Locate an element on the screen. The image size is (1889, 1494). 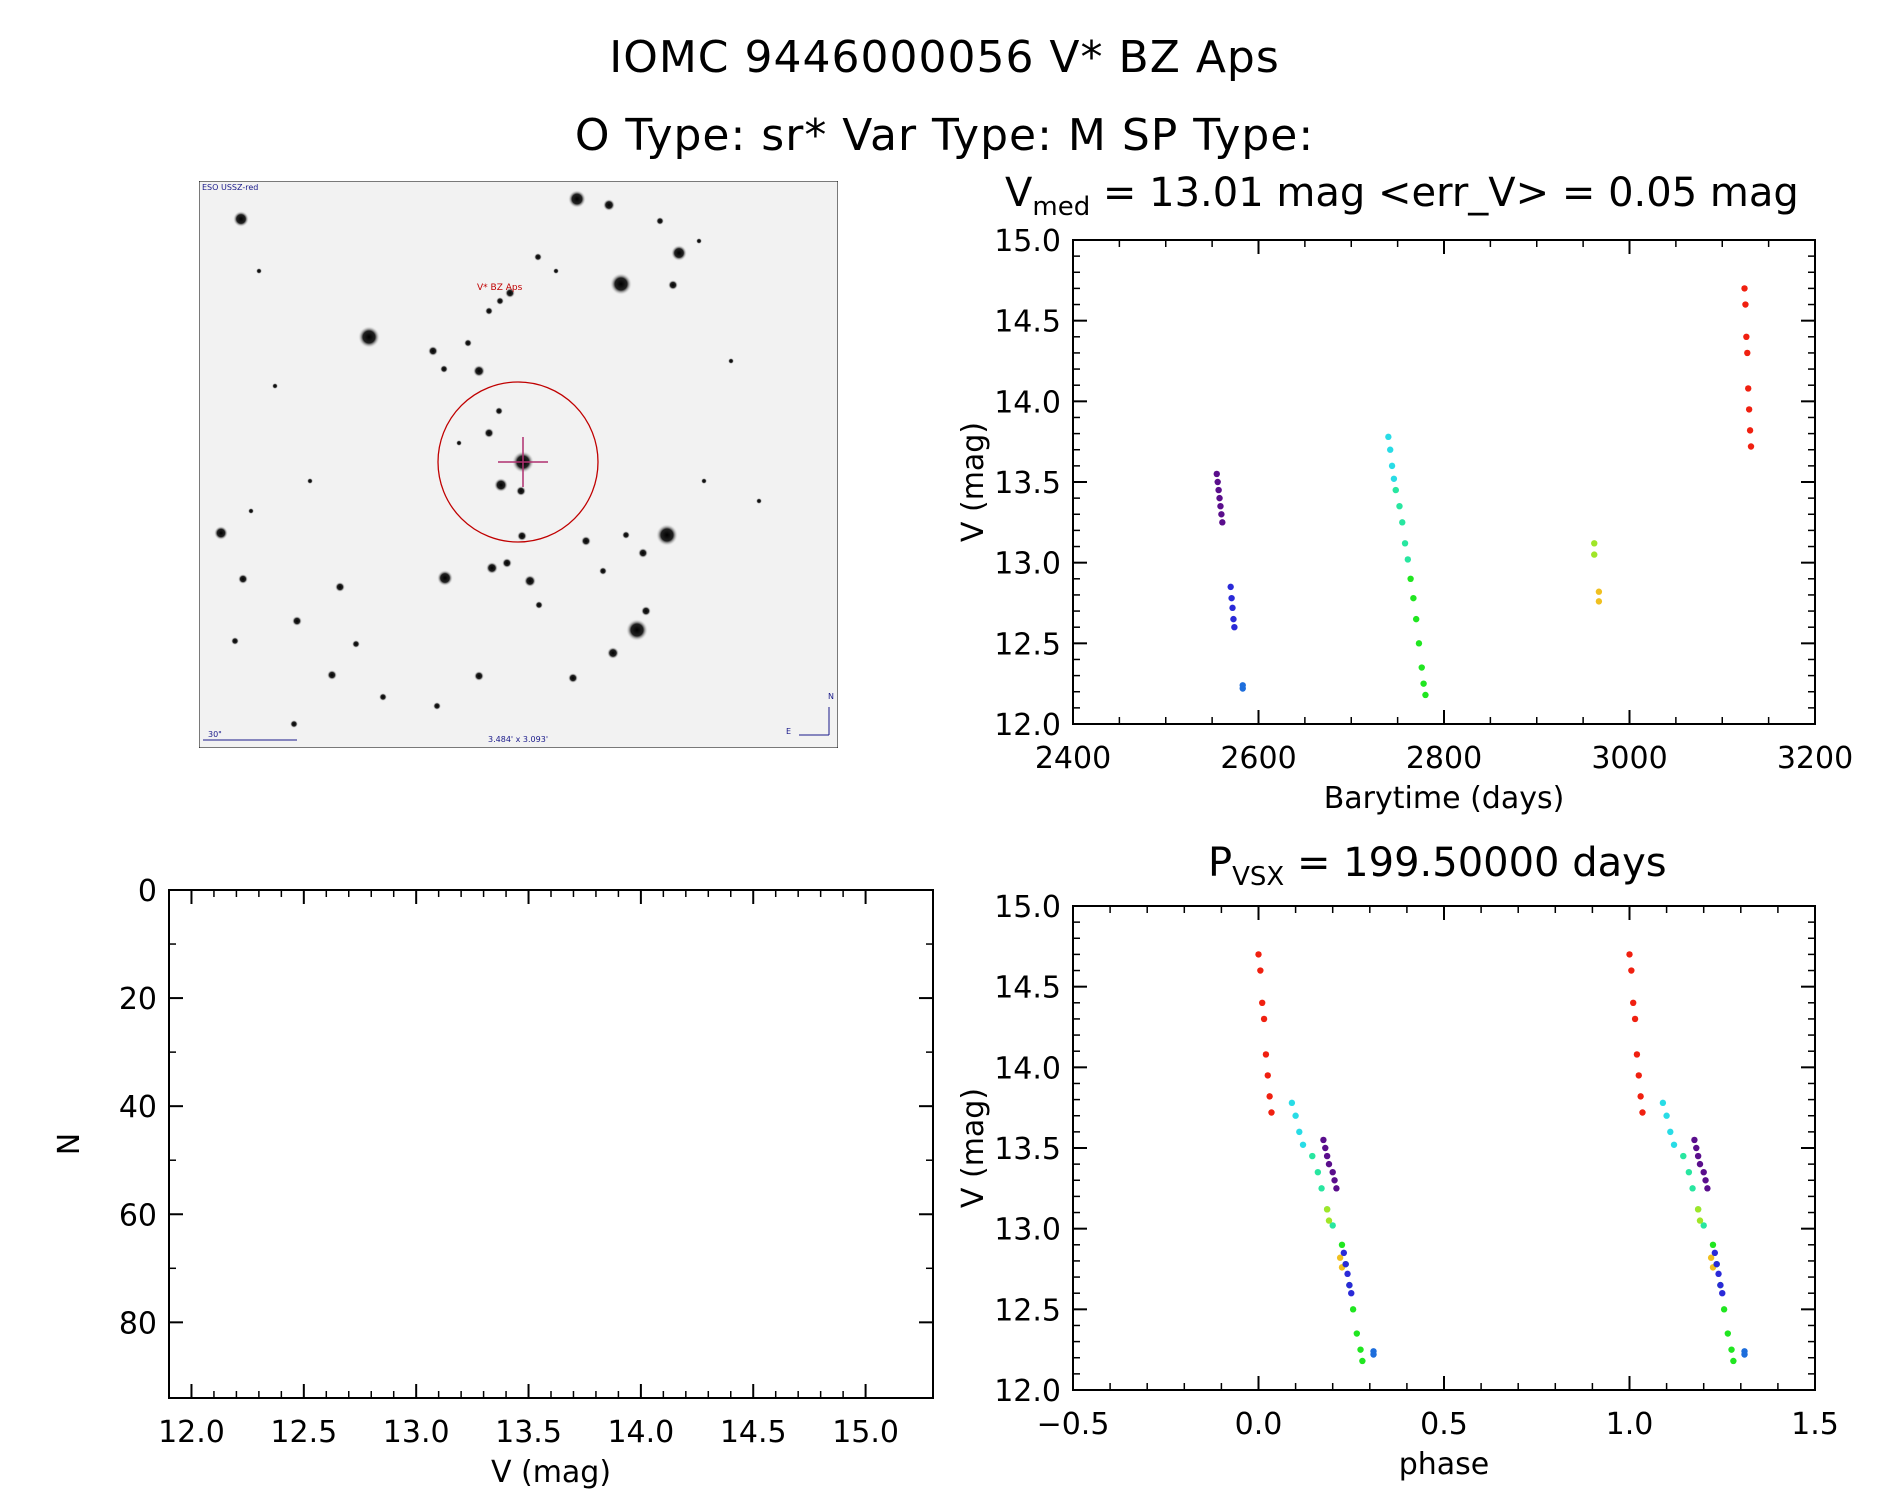
survey-label: ESO USSZ-red is located at coordinates (230, 187).